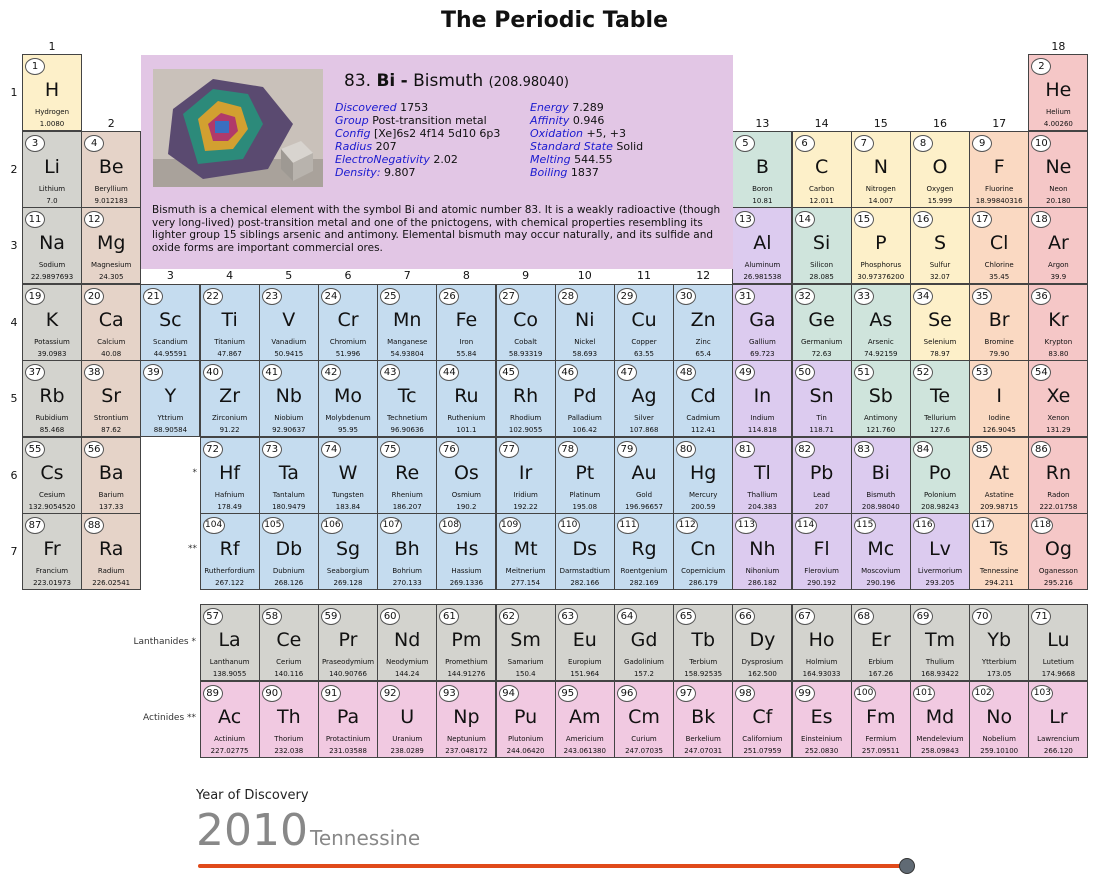  I want to click on element-cell-ar: 18 Ar Argon 39.9, so click(1058, 245).